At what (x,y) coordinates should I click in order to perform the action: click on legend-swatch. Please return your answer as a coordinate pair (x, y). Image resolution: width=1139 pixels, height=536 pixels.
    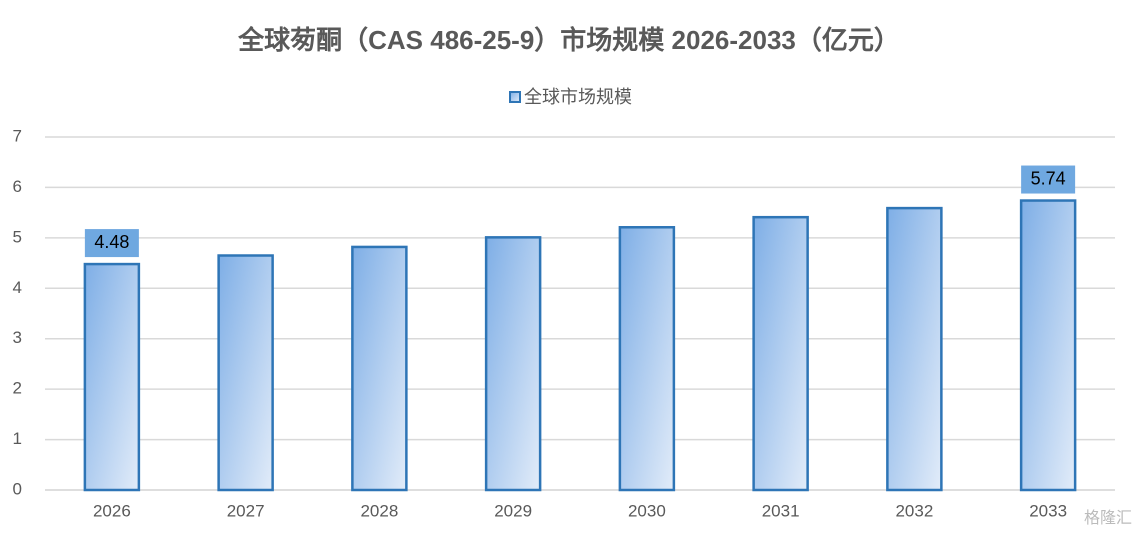
    Looking at the image, I should click on (515, 97).